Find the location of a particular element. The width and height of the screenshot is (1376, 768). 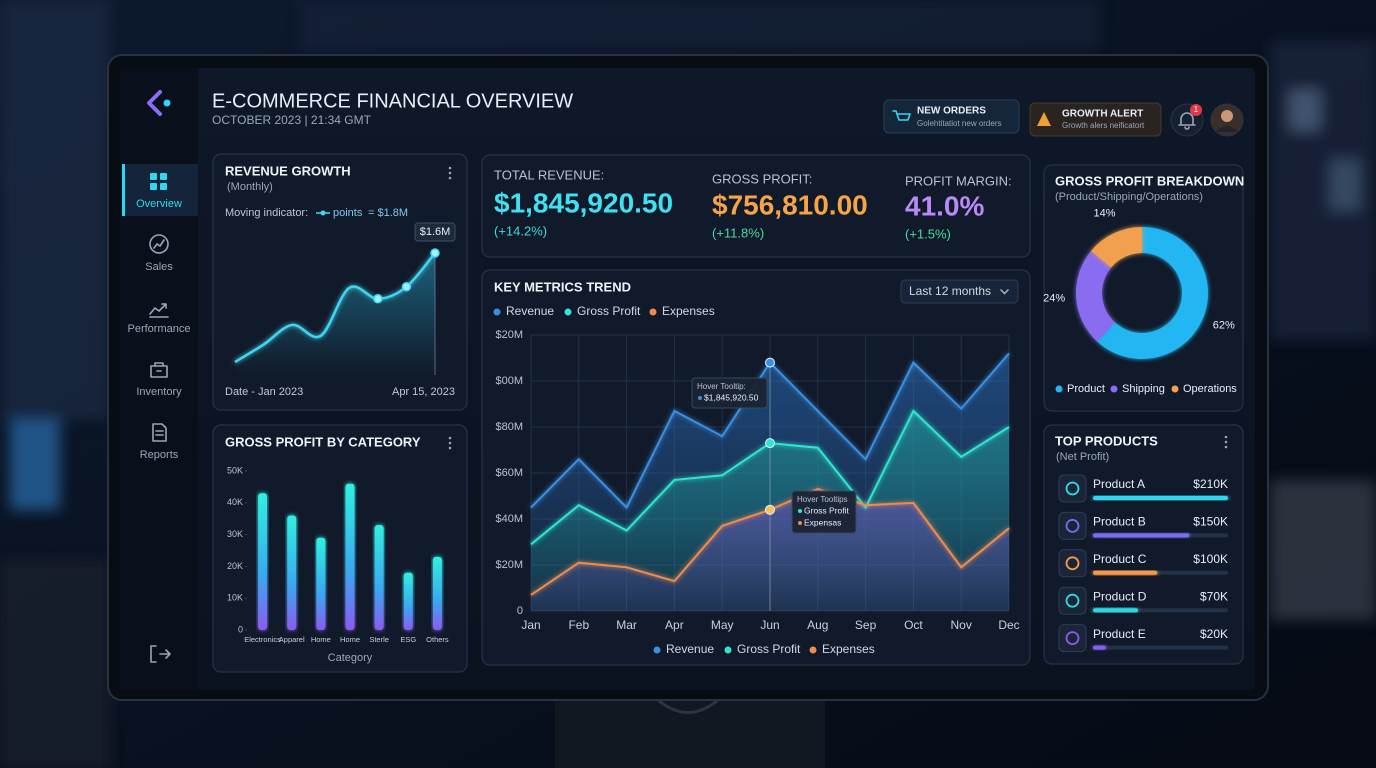

callout-box is located at coordinates (435, 232).